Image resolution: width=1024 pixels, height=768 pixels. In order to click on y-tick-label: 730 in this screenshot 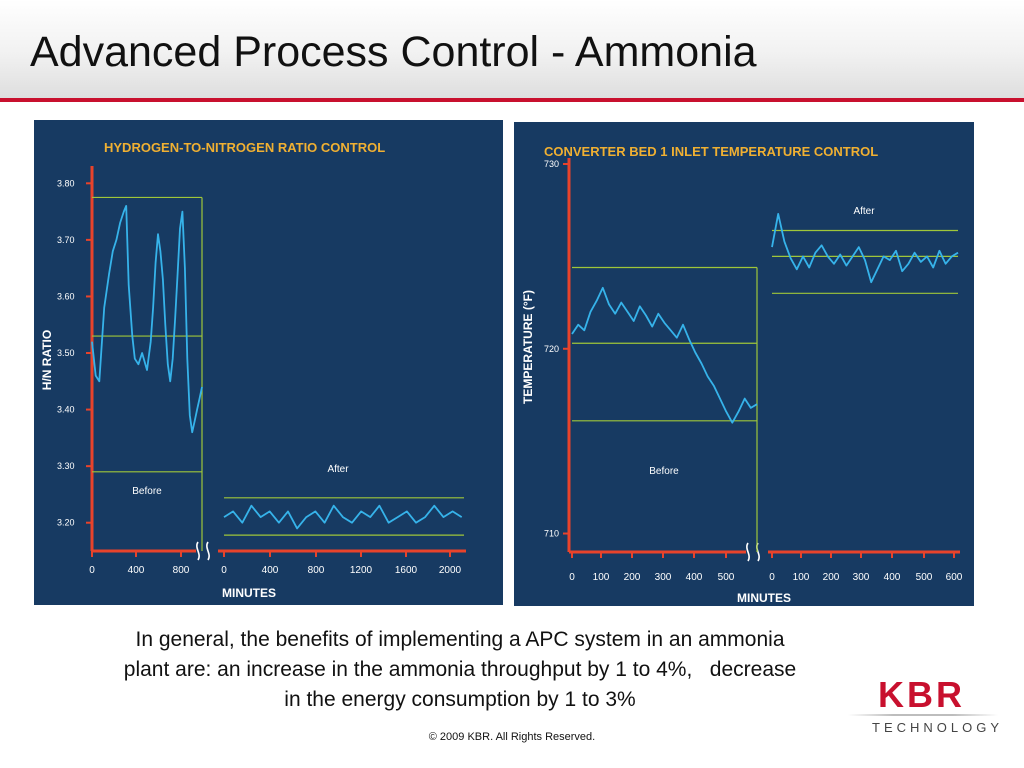, I will do `click(551, 164)`.